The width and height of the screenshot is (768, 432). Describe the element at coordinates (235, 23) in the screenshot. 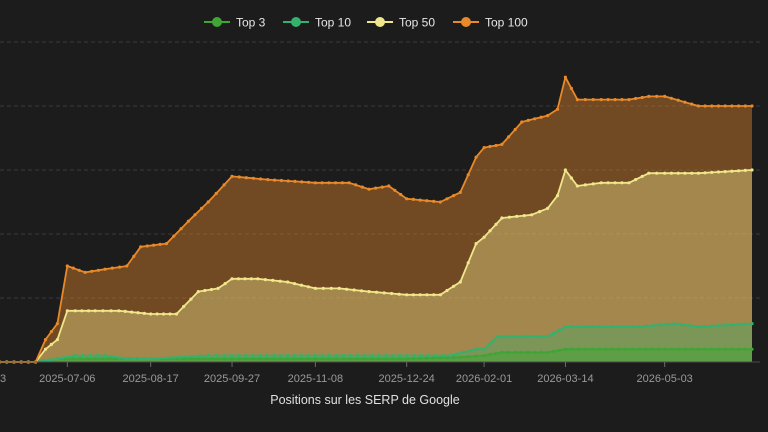

I see `legend-item-top-3: Top 3` at that location.